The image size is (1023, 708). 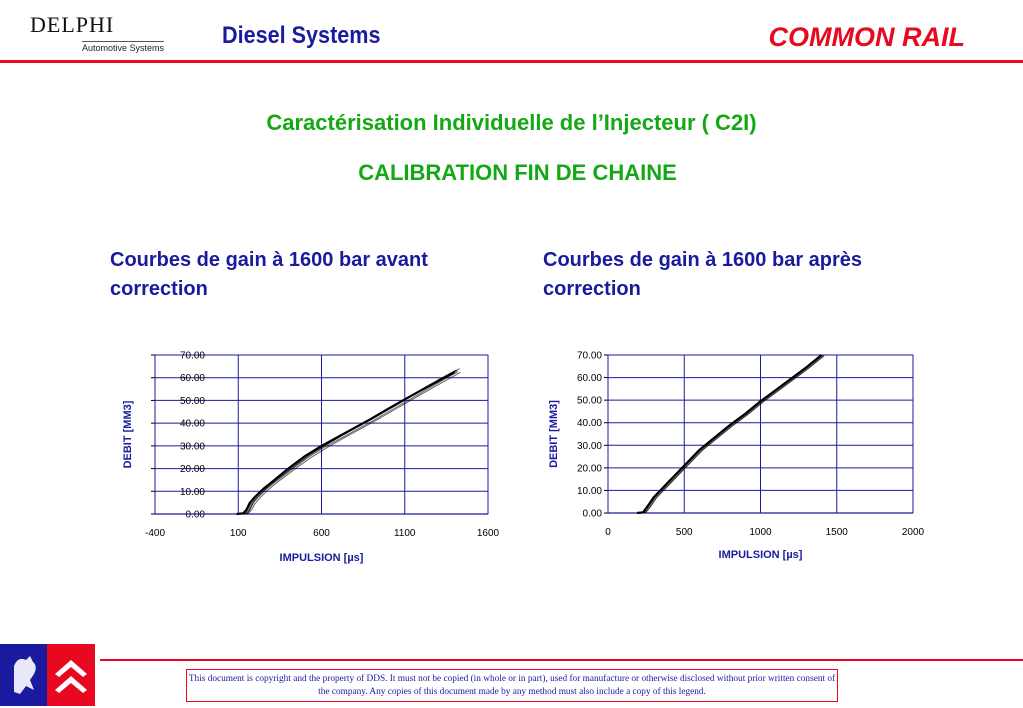 I want to click on chevron-bottom-icon, so click(x=71, y=684).